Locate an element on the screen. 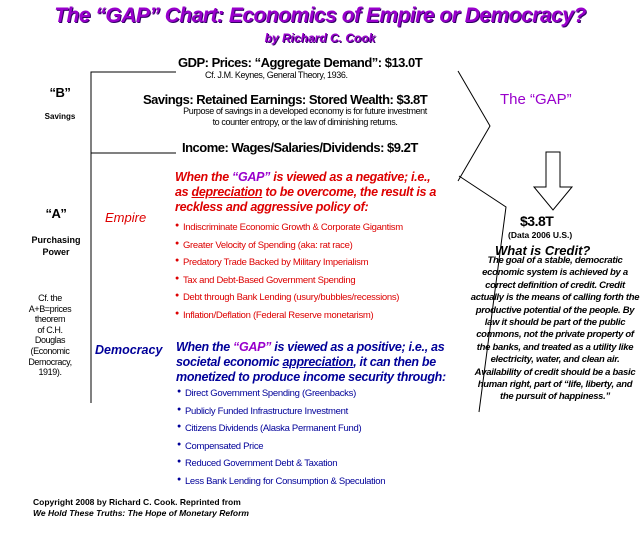 This screenshot has height=542, width=640. douglas-note-line: theorem is located at coordinates (50, 319).